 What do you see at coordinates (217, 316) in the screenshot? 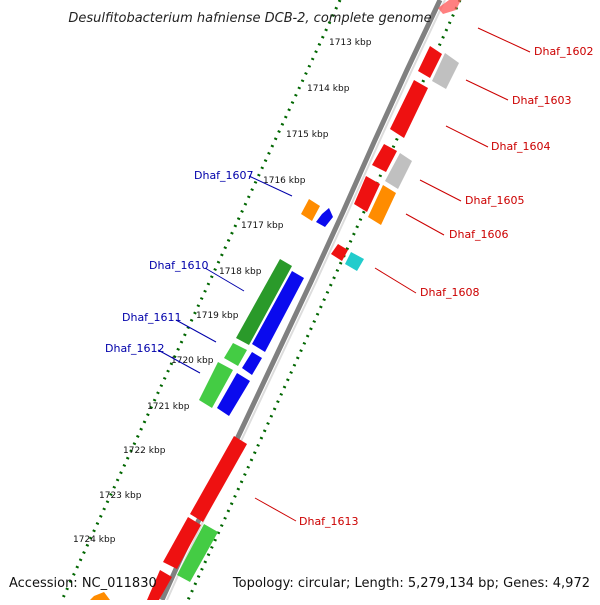
I see `kbp-label: 1719 kbp` at bounding box center [217, 316].